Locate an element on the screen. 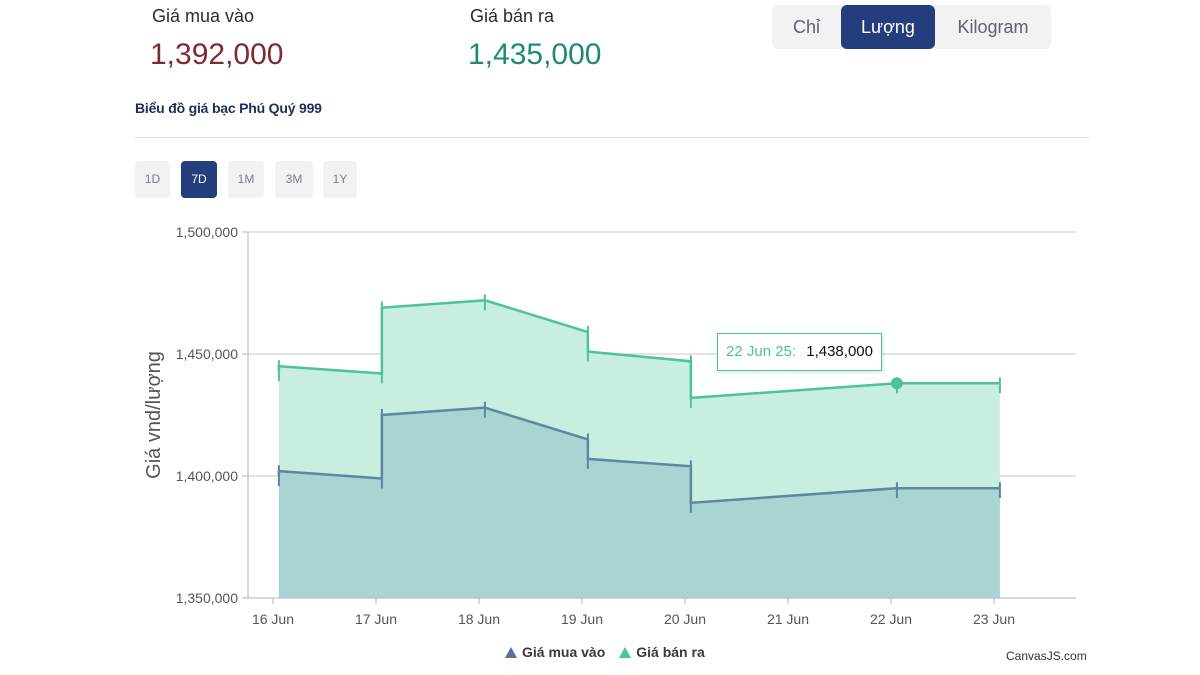 The image size is (1200, 675). x-tick-label: 18 Jun is located at coordinates (479, 619).